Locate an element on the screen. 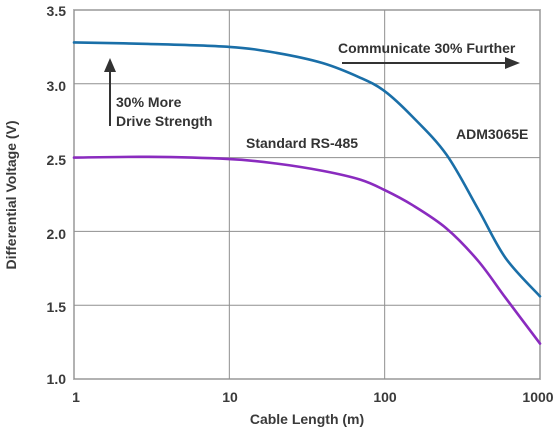 The image size is (558, 430). series-label-standard-rs485: Standard RS-485 is located at coordinates (302, 143).